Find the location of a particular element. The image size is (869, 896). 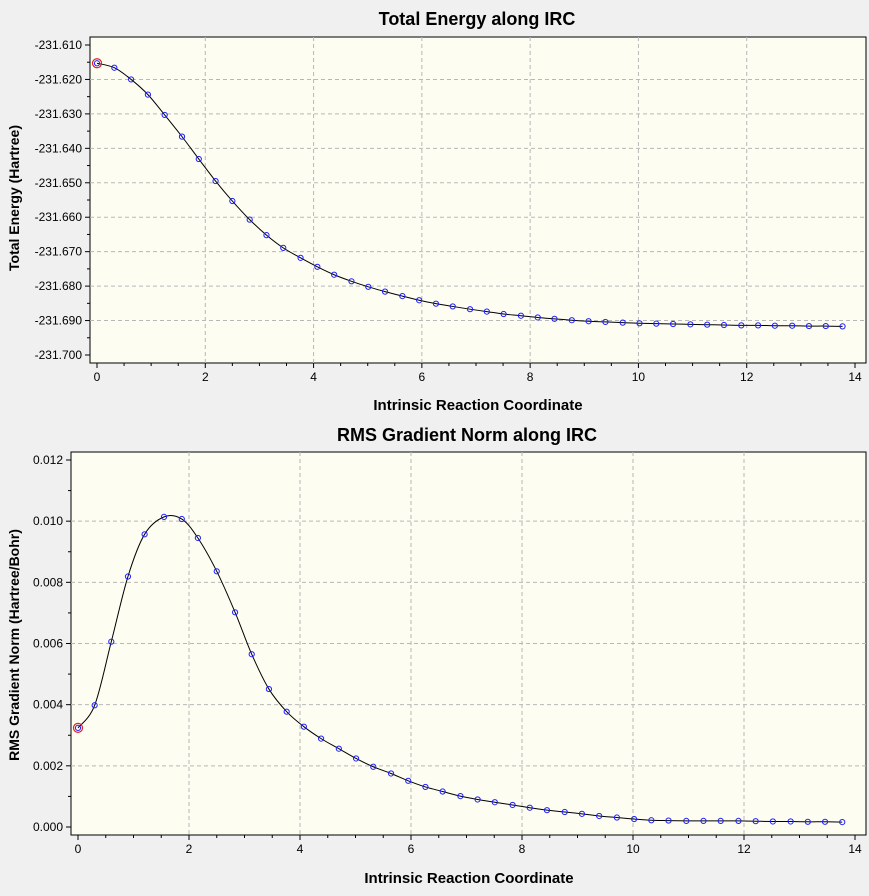

x-tick-label: 10 is located at coordinates (633, 849).